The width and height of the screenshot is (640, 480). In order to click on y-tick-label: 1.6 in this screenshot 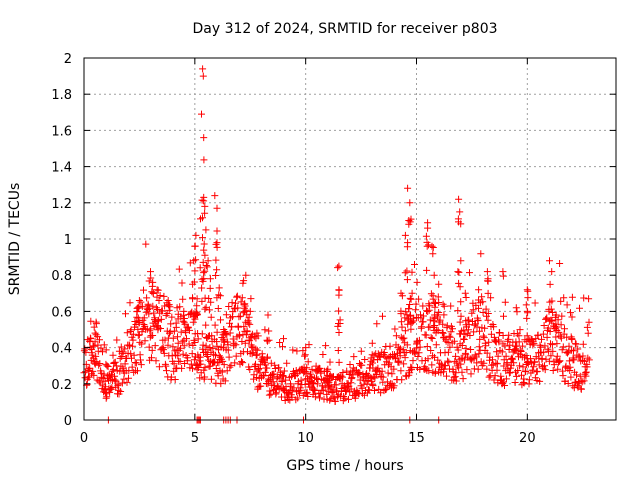, I will do `click(61, 131)`.